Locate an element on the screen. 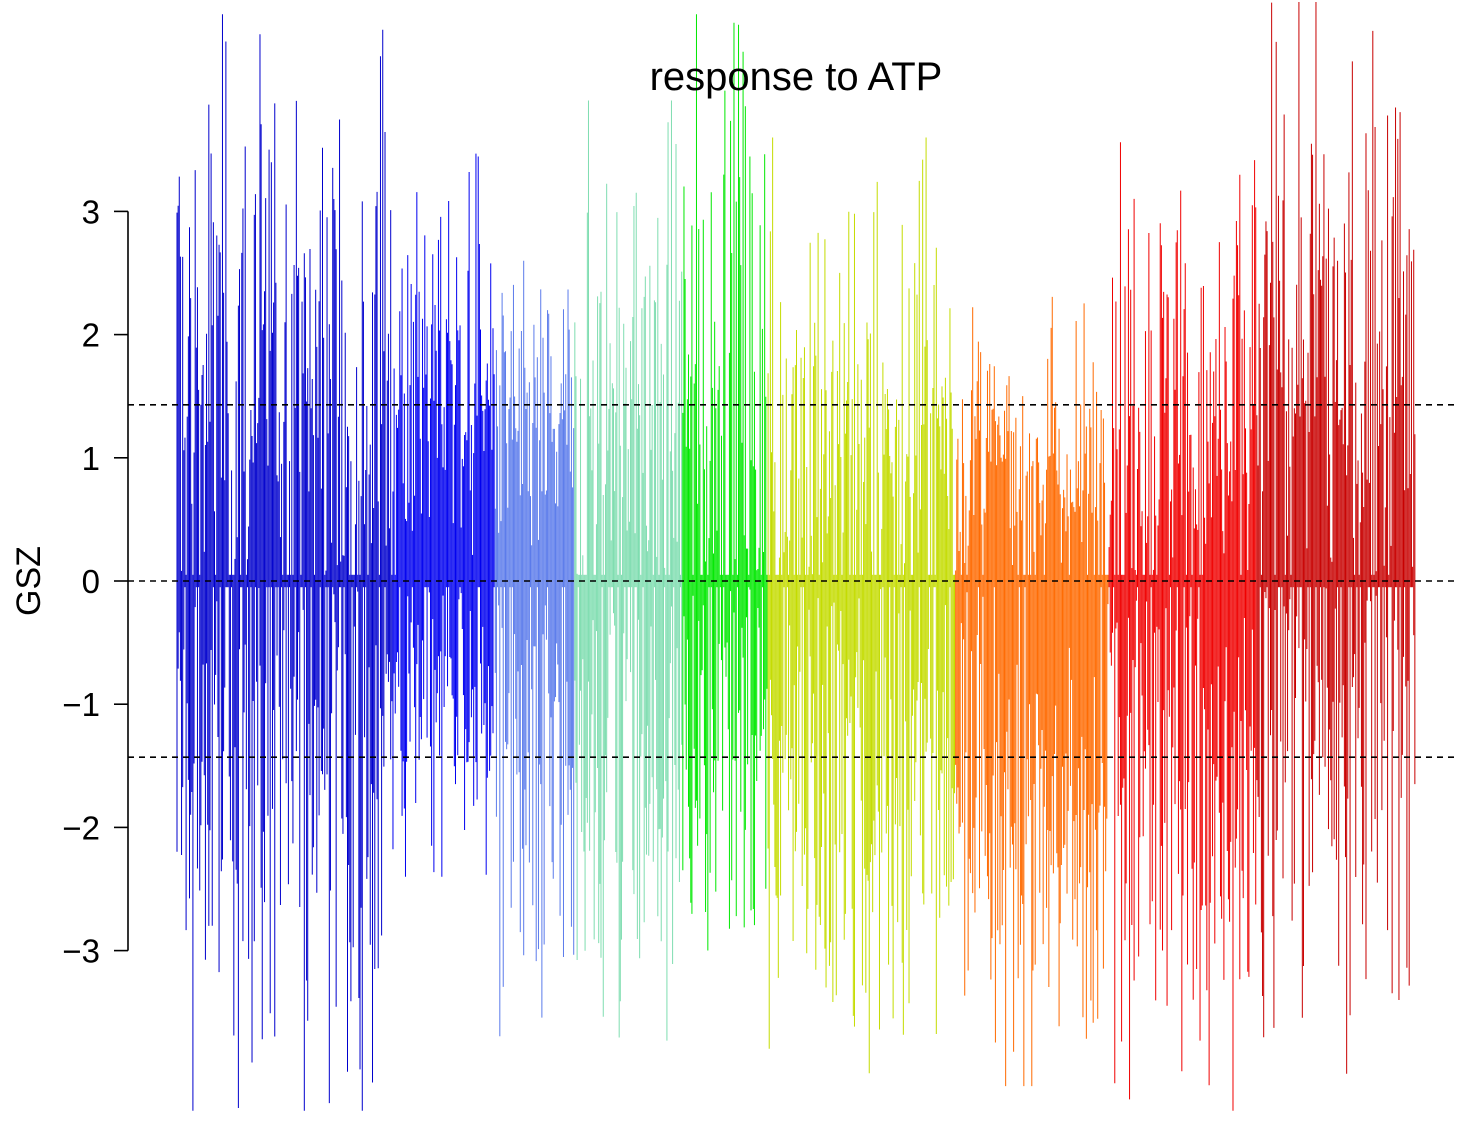 This screenshot has height=1148, width=1458. y-tick-label: 3 is located at coordinates (91, 211).